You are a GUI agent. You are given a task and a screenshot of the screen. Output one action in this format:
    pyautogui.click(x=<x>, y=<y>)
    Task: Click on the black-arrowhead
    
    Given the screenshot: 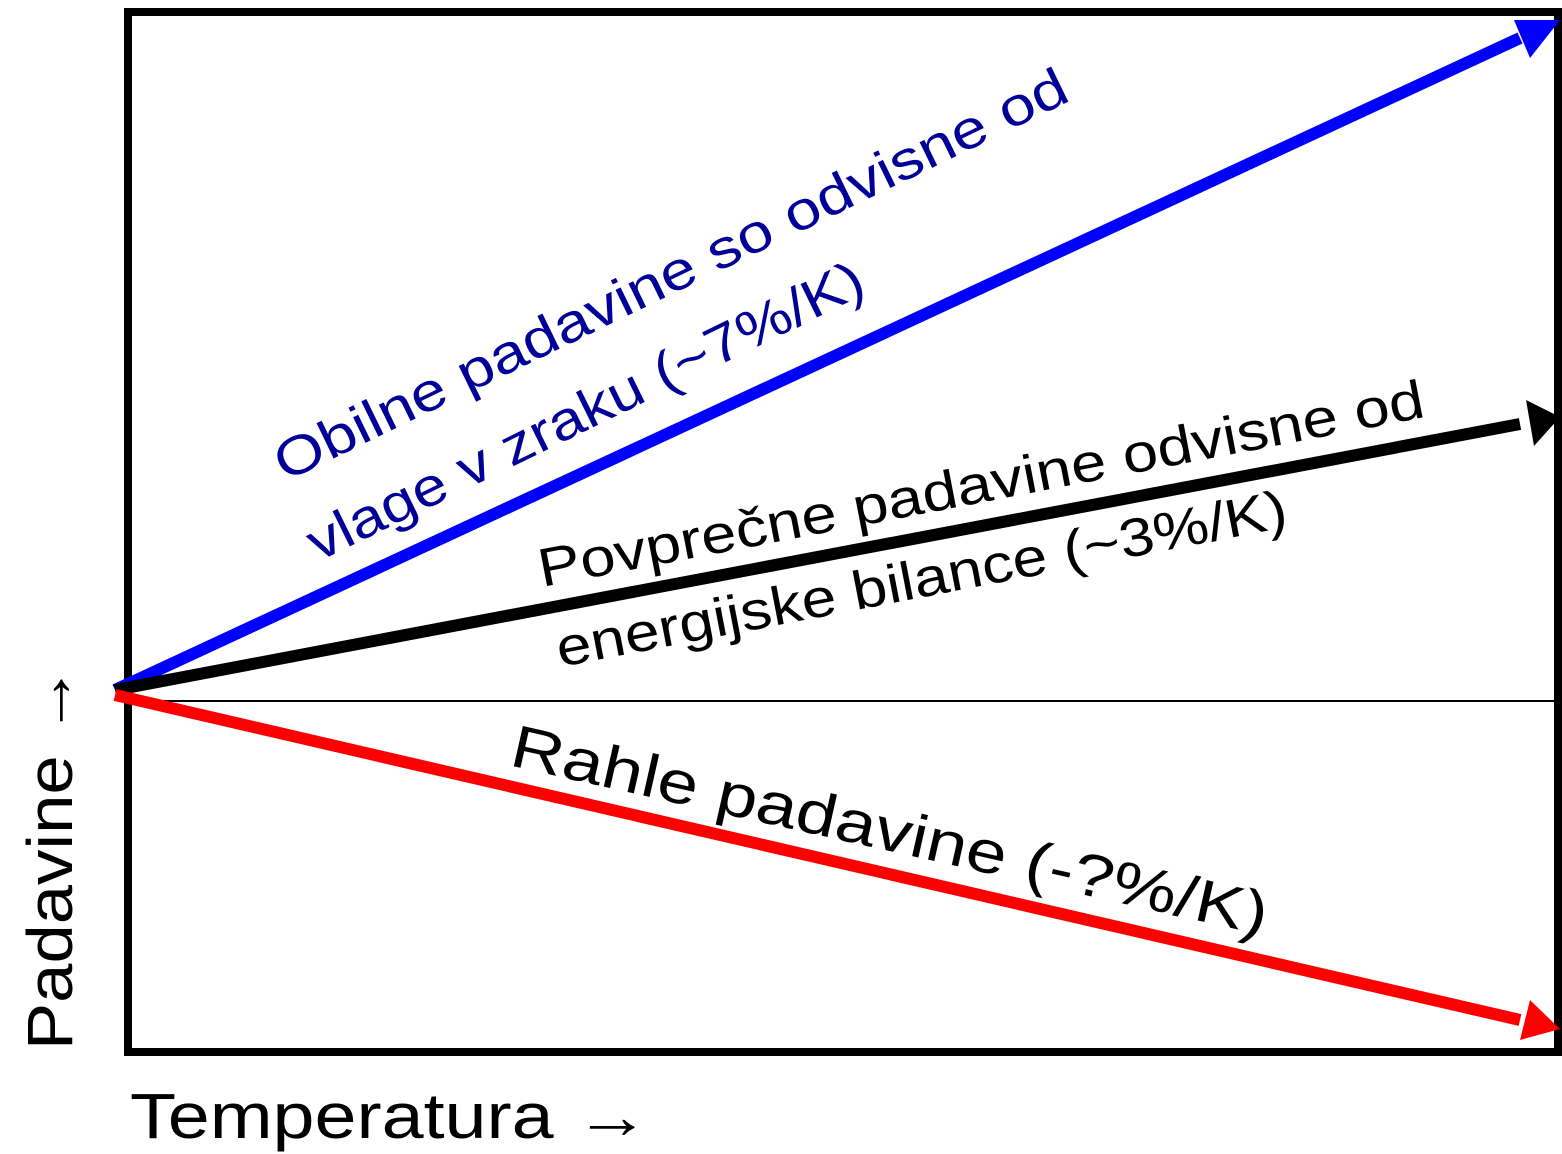 What is the action you would take?
    pyautogui.click(x=1543, y=423)
    